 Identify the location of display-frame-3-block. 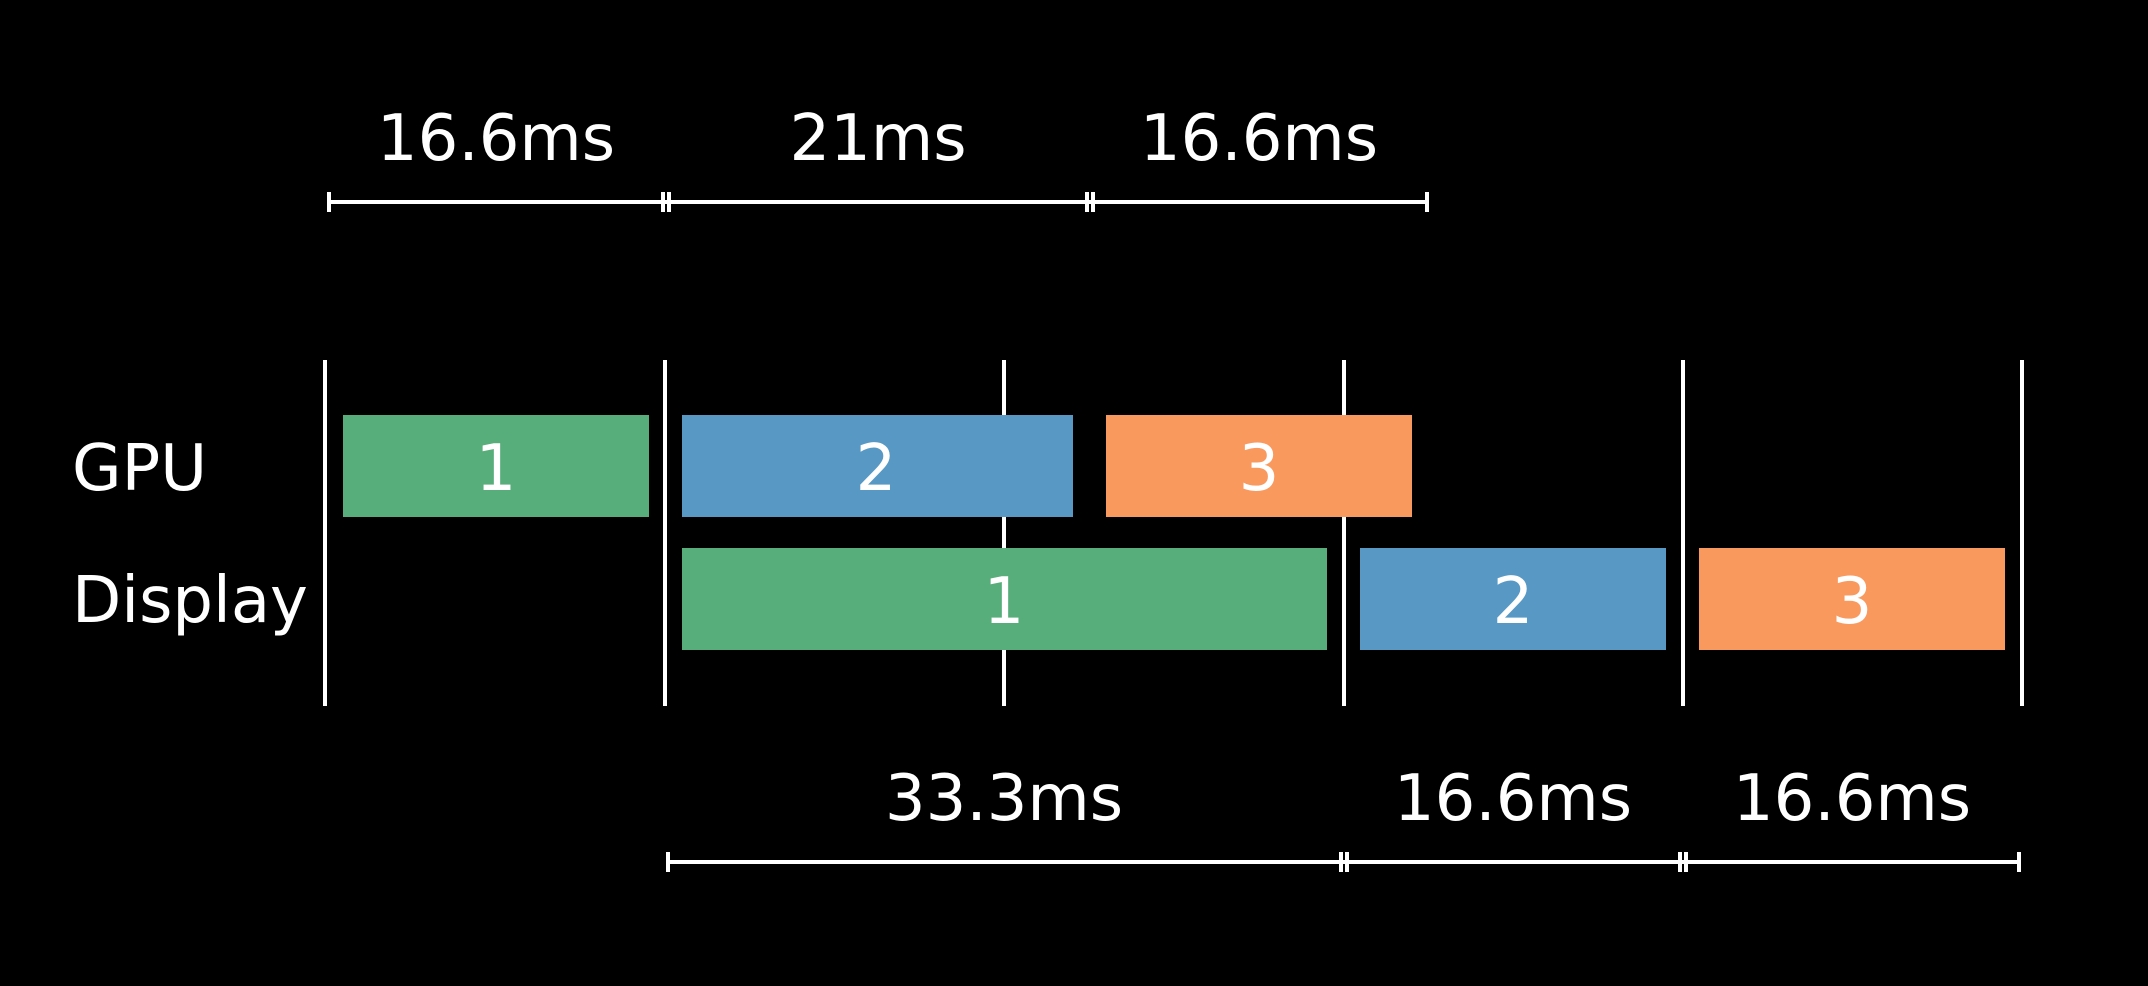
(1852, 599).